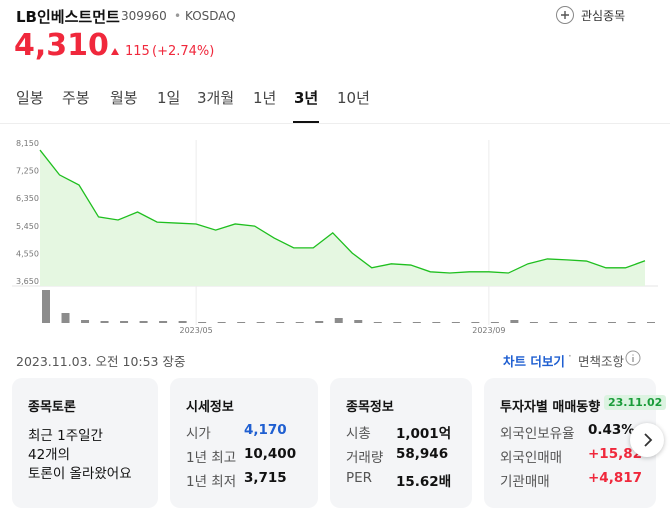  What do you see at coordinates (101, 361) in the screenshot?
I see `timestamp: 2023.11.03. 오전 10:53 장중` at bounding box center [101, 361].